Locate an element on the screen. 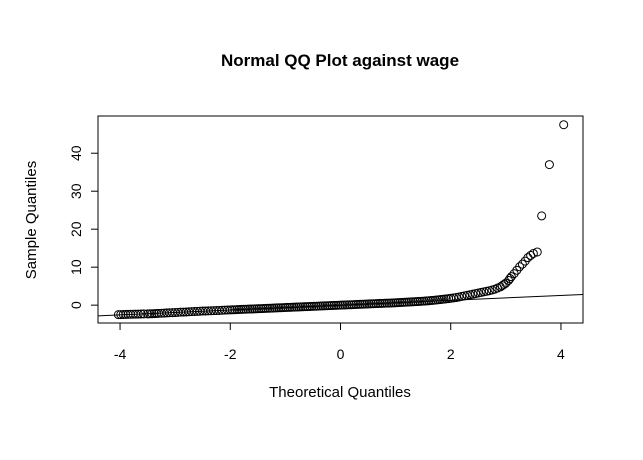  y-tick-label: 10 is located at coordinates (76, 267).